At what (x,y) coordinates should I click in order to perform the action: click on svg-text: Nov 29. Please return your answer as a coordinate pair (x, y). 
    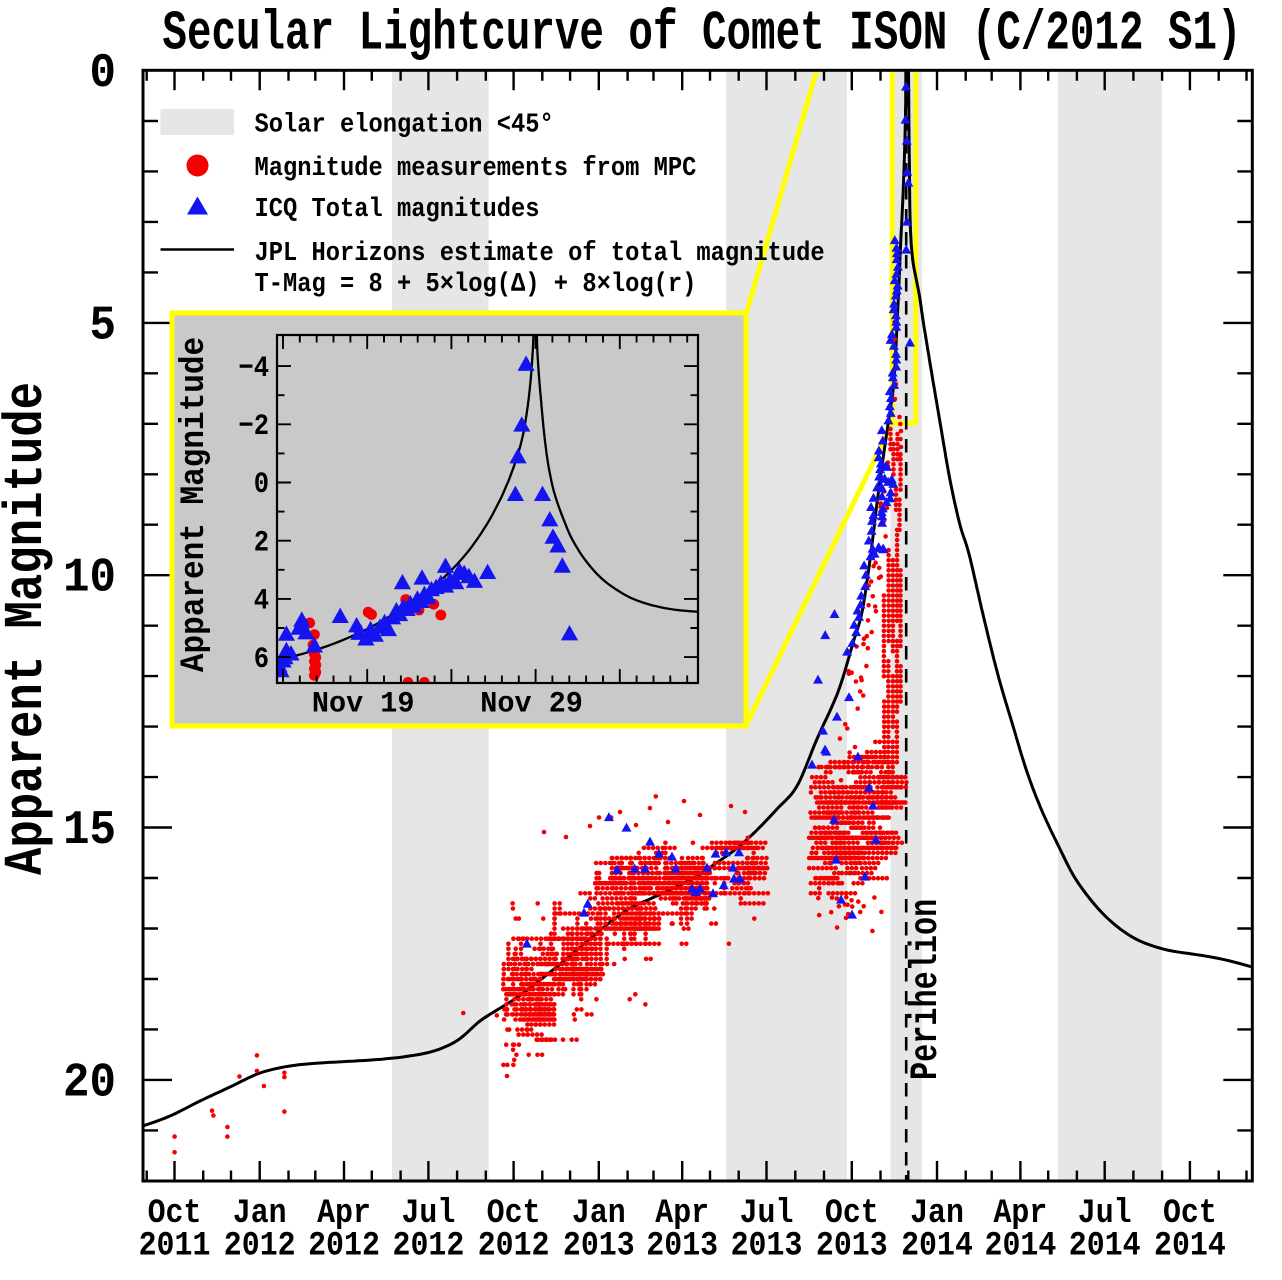
    Looking at the image, I should click on (531, 704).